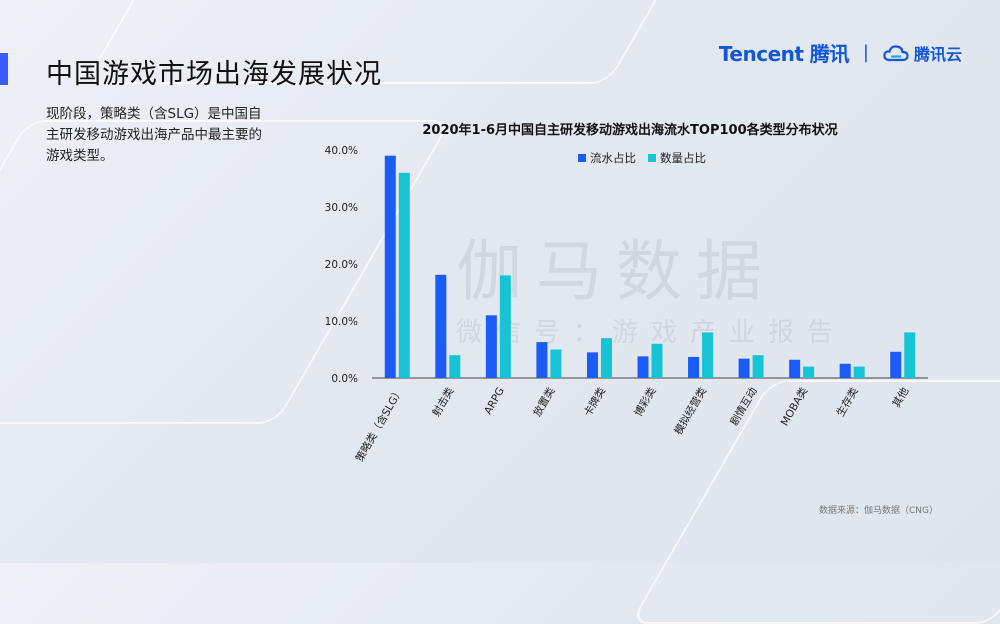  What do you see at coordinates (683, 158) in the screenshot?
I see `legend-label: 数量占比` at bounding box center [683, 158].